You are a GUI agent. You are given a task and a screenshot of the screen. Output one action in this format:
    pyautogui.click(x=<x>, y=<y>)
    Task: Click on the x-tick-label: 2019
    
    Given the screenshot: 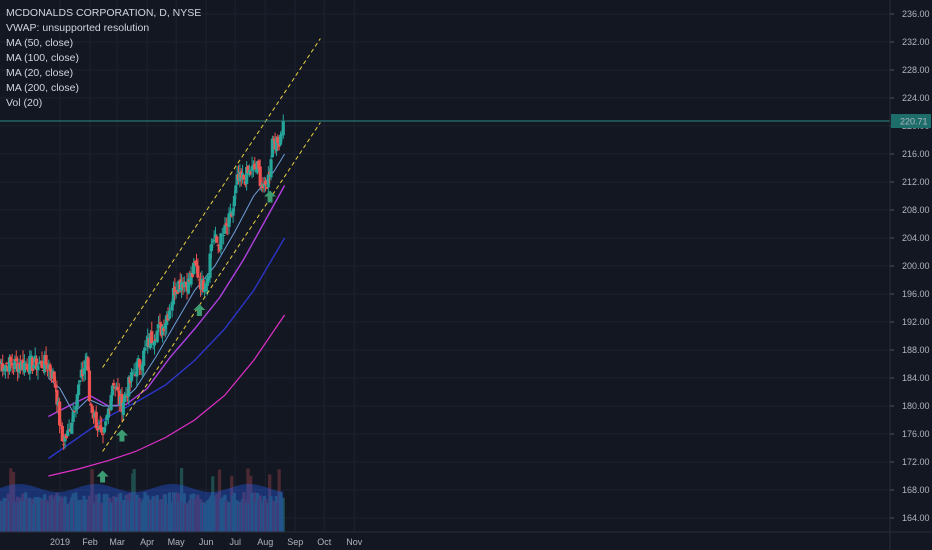 What is the action you would take?
    pyautogui.click(x=60, y=542)
    